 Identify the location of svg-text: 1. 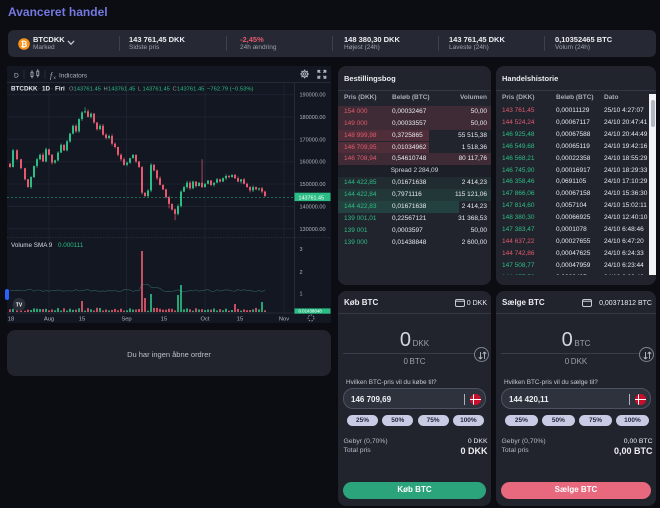
(301, 294).